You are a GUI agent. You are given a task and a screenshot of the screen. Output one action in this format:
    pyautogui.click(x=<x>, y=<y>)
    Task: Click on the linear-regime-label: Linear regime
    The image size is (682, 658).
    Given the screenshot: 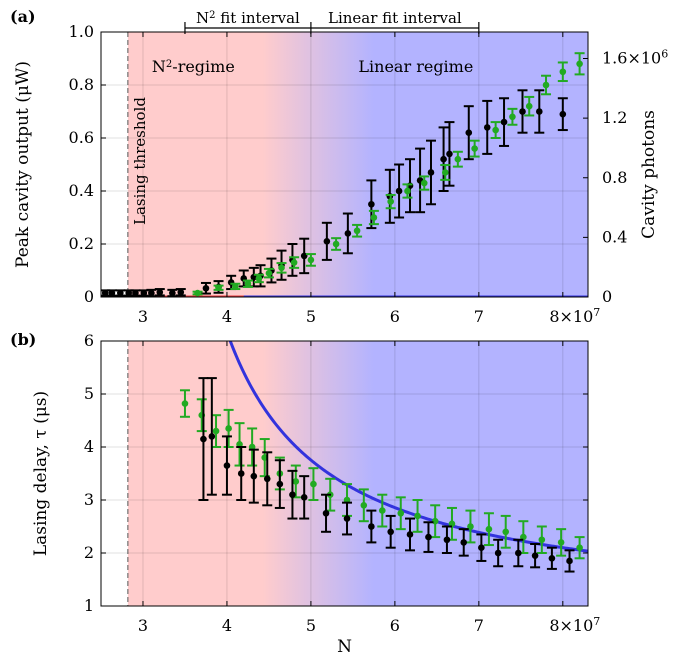 What is the action you would take?
    pyautogui.click(x=415, y=66)
    